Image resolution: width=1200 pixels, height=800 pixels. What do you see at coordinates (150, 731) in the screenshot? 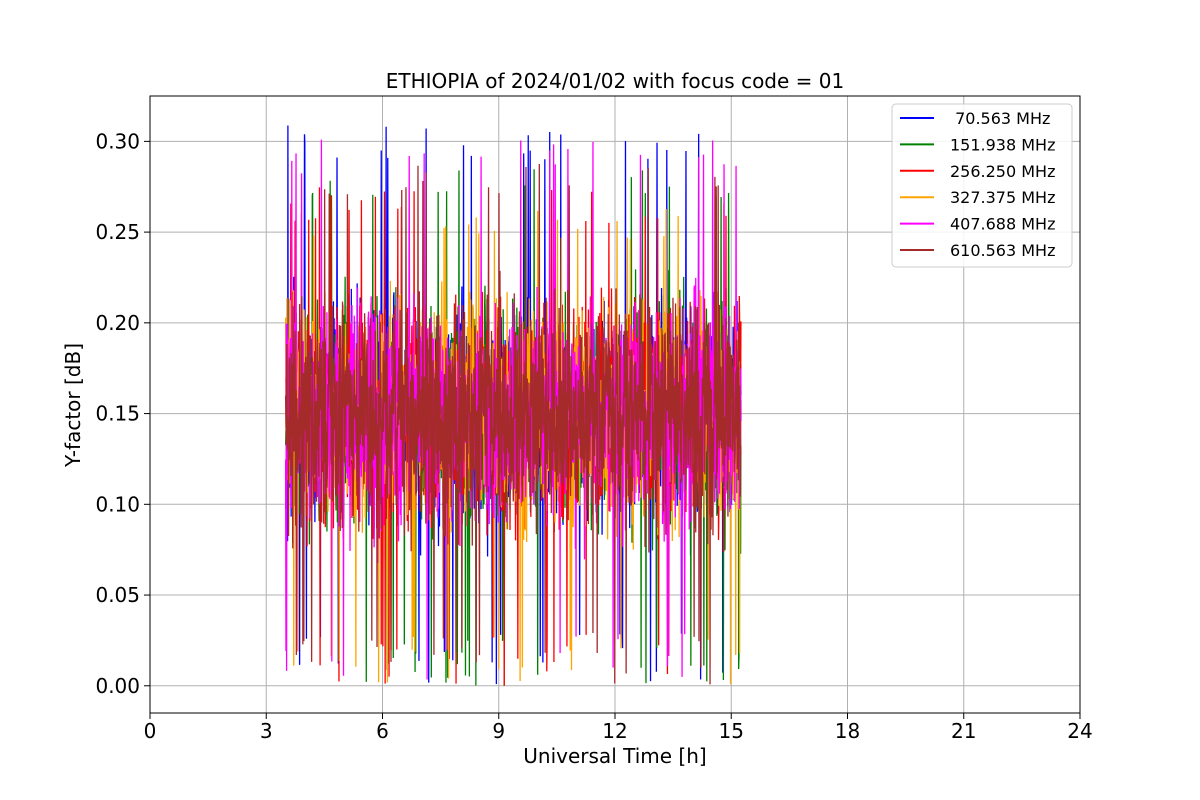
I see `x-tick-label: 0` at bounding box center [150, 731].